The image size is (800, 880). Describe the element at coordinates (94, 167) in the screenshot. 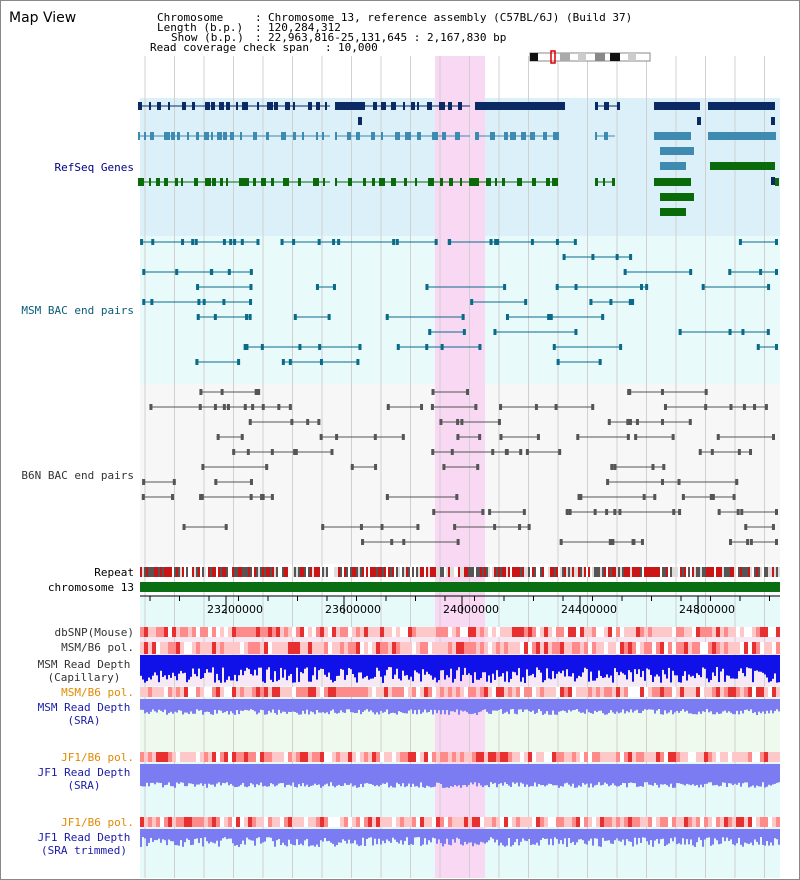

I see `track-label-refseq: RefSeq Genes` at that location.